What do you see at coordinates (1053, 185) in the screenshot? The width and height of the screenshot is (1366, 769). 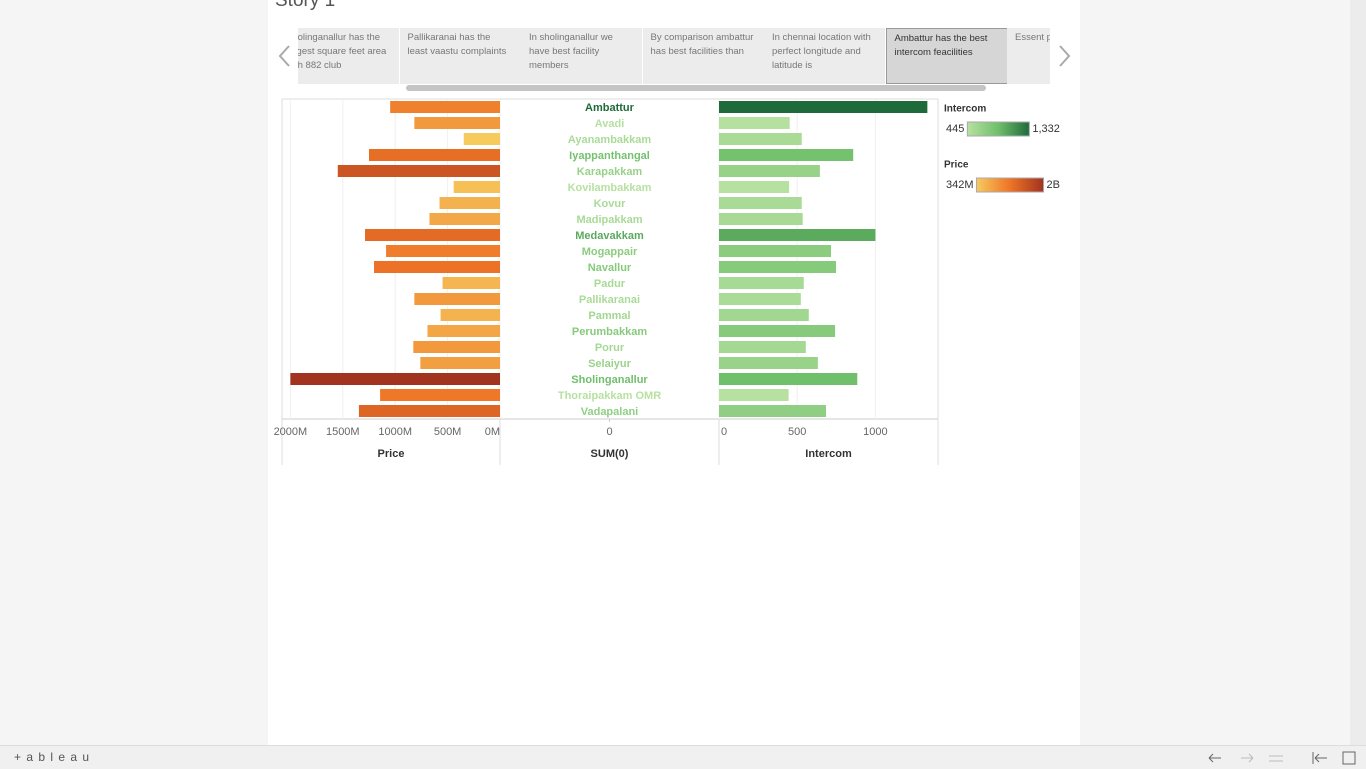 I see `legend-max: 2B` at bounding box center [1053, 185].